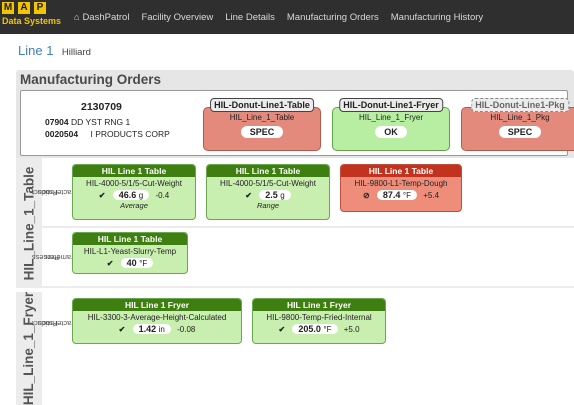  I want to click on logo-letter: A, so click(24, 8).